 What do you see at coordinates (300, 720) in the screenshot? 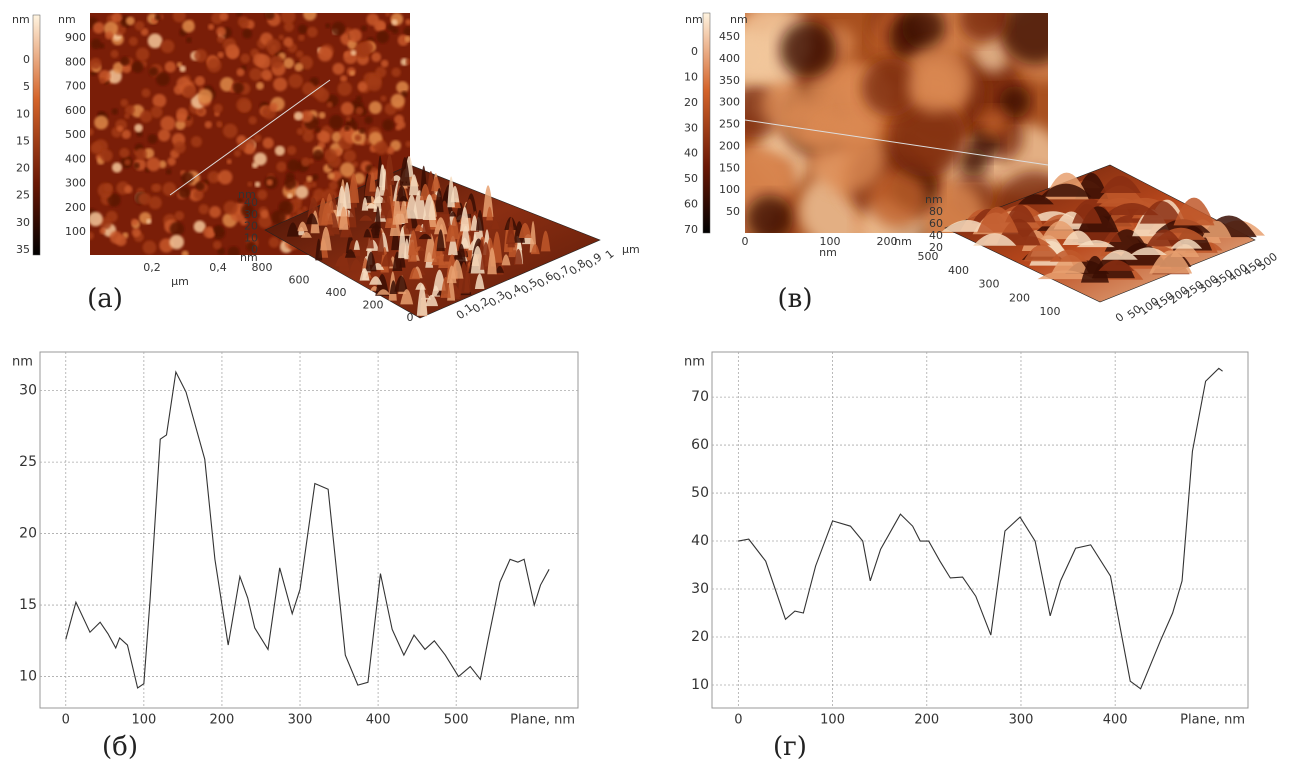
I see `x-tick-label: 300` at bounding box center [300, 720].